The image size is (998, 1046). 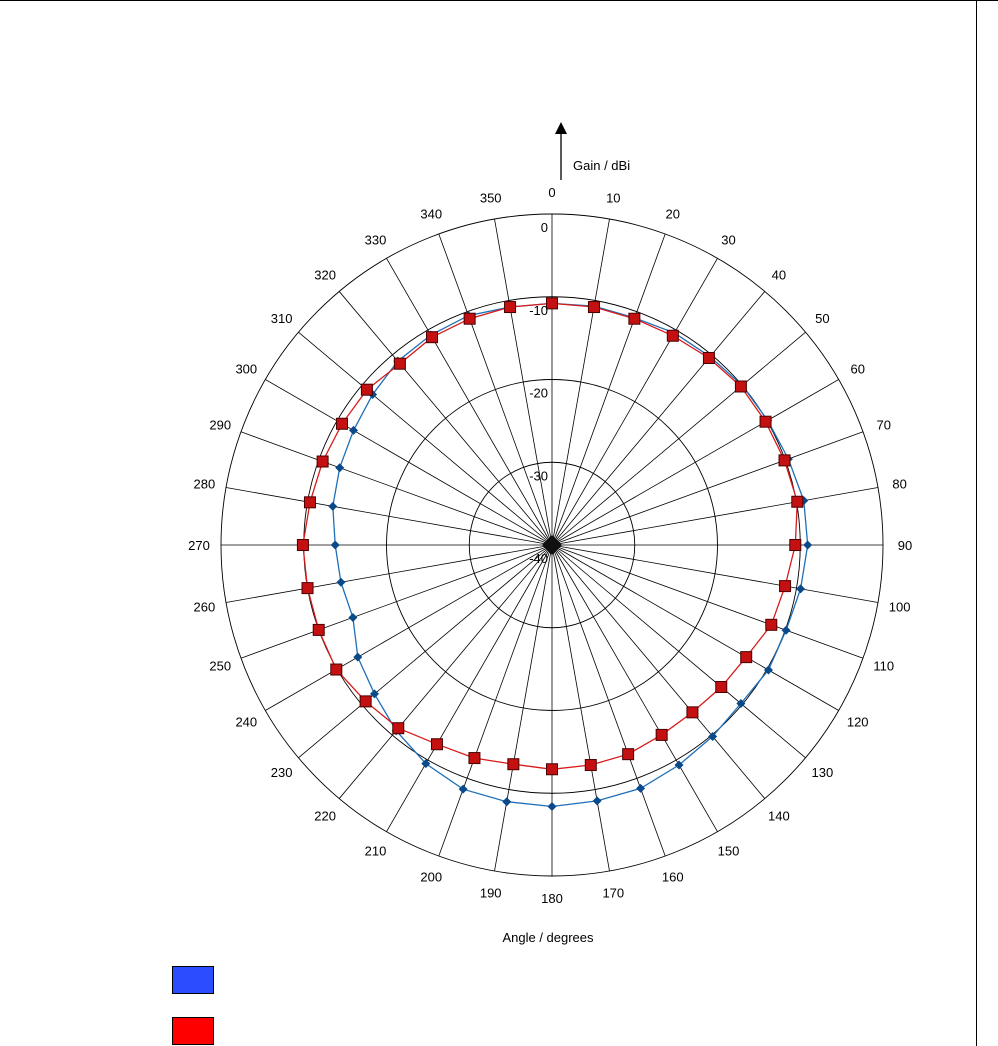 I want to click on x-axis-label: Angle / degrees, so click(x=548, y=937).